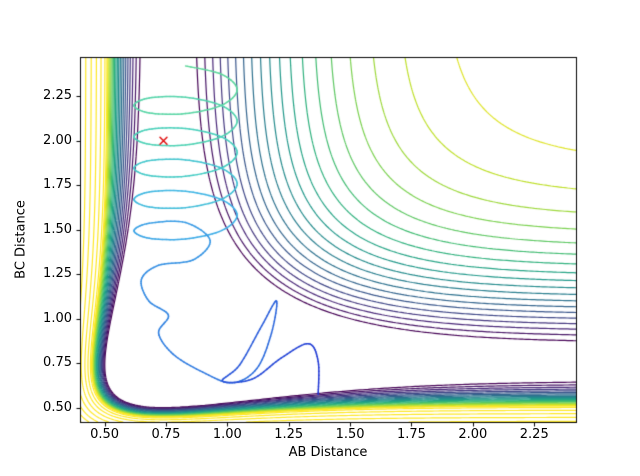 Image resolution: width=640 pixels, height=476 pixels. Describe the element at coordinates (473, 434) in the screenshot. I see `x-tick-label: 2.00` at that location.